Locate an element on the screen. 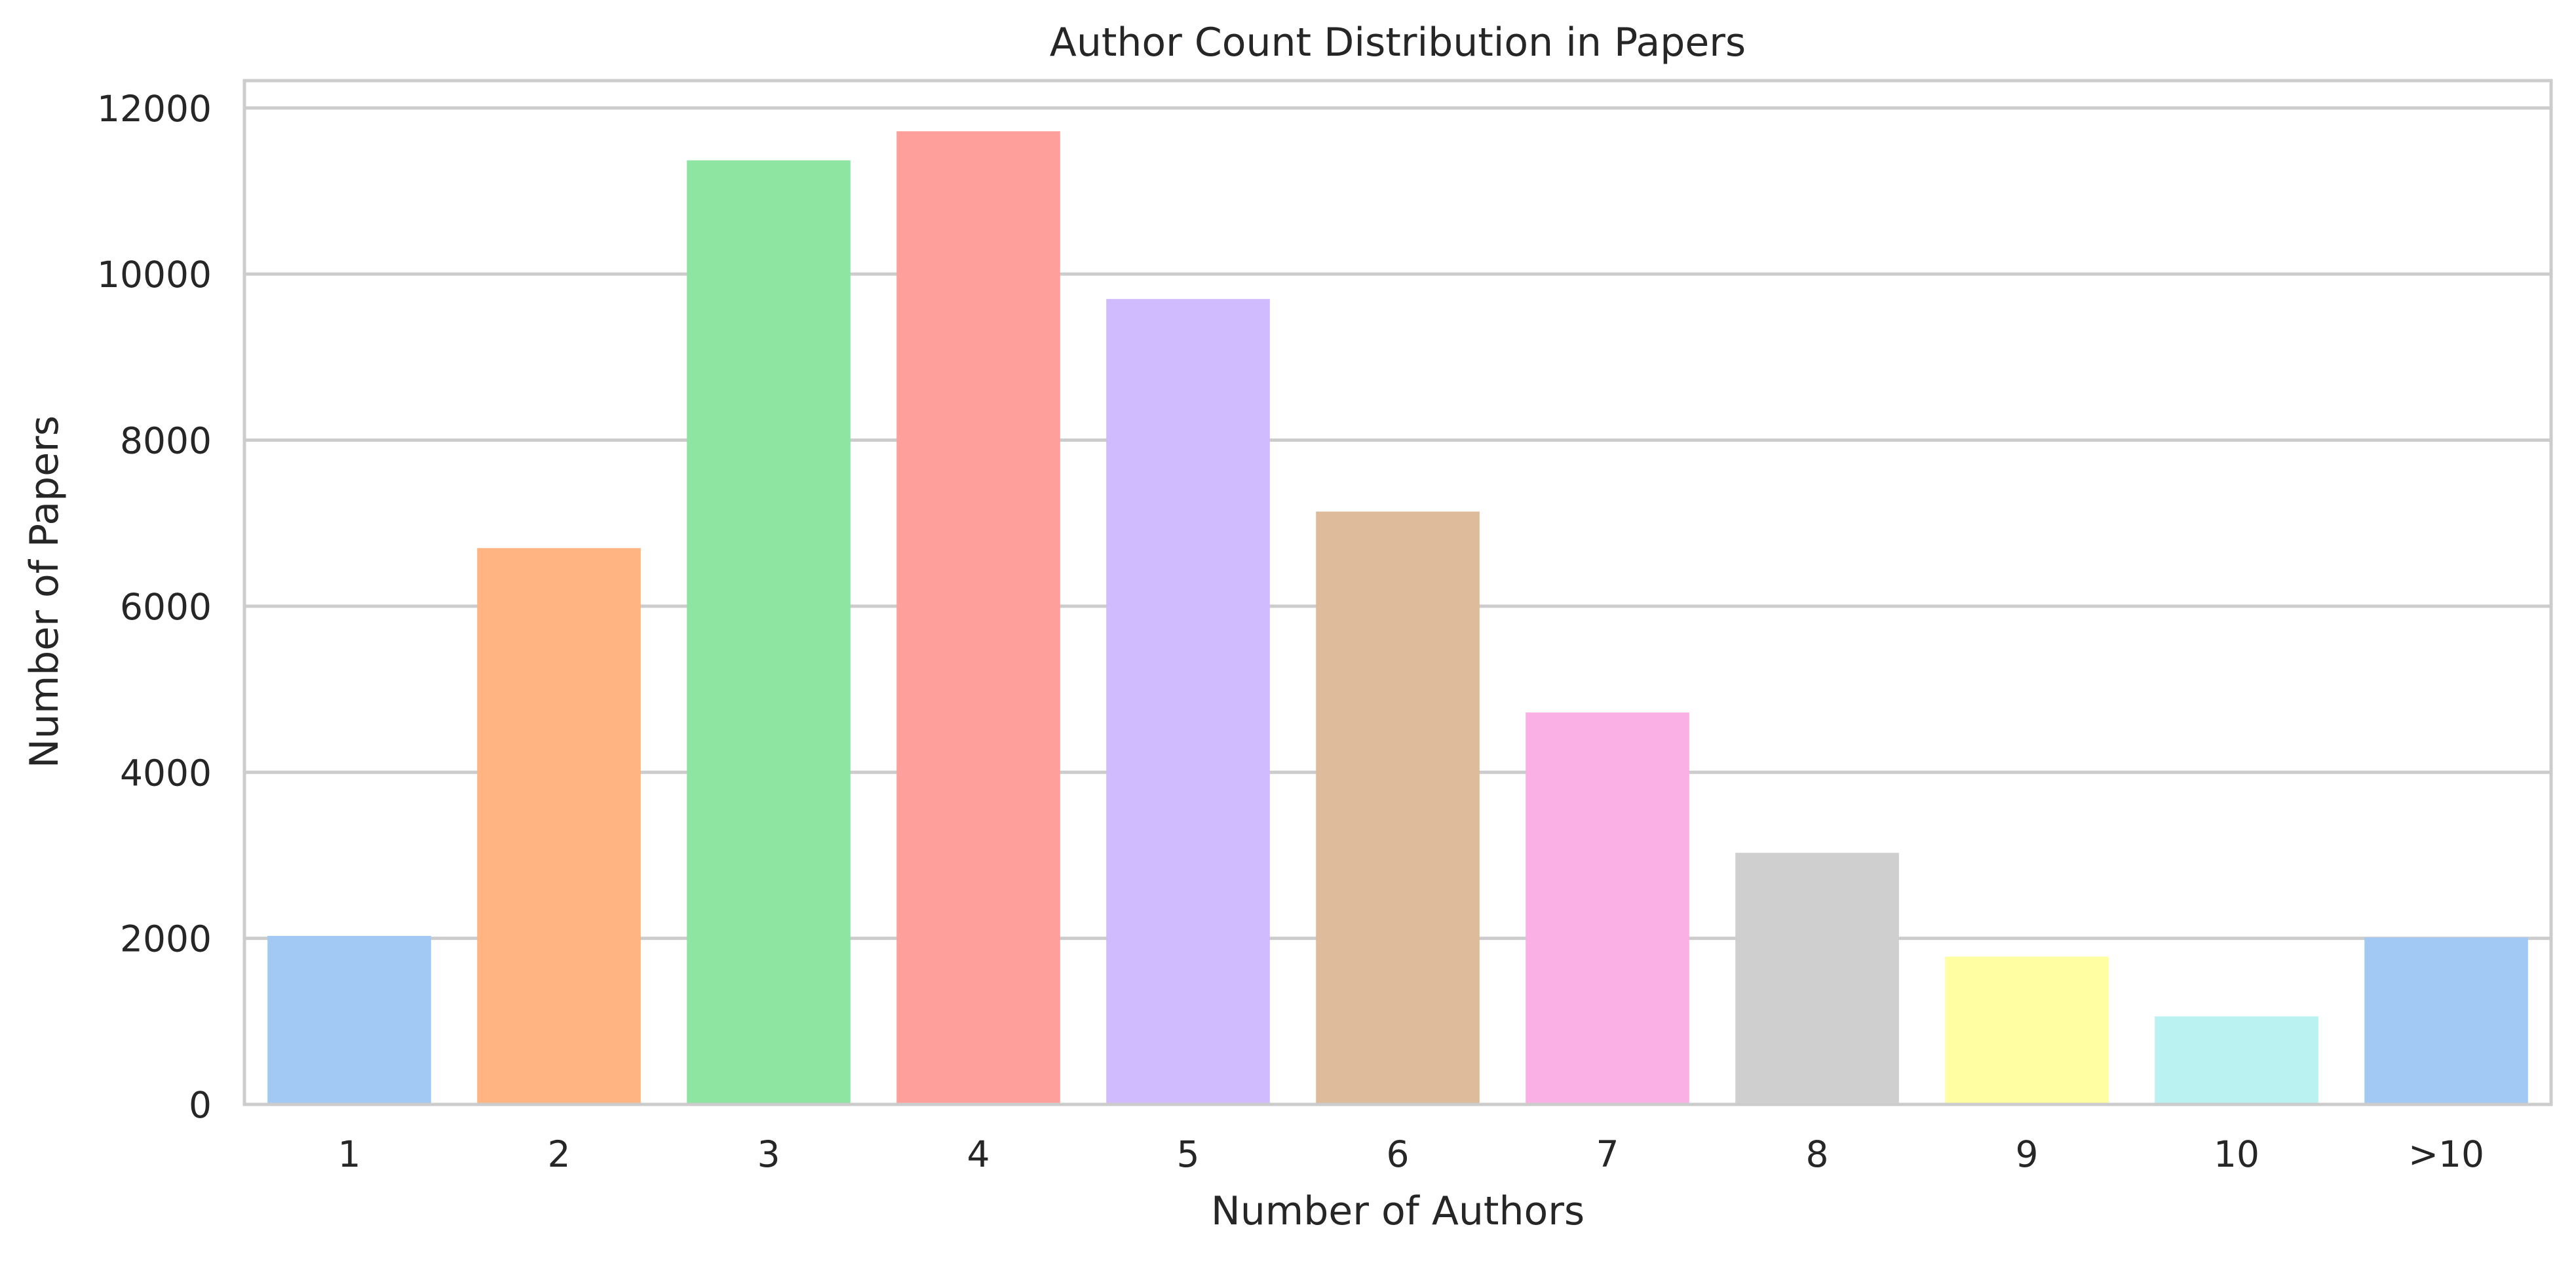  y-tick-label: 4000 is located at coordinates (166, 773).